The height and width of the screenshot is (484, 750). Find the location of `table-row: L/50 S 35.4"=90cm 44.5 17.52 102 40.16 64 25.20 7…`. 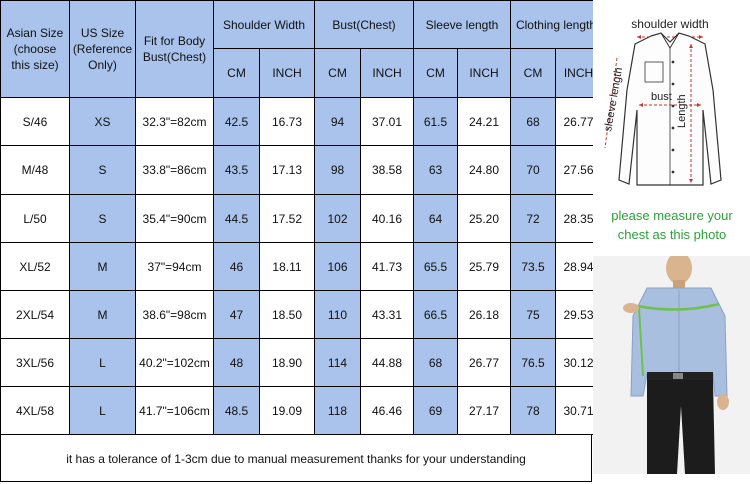

table-row: L/50 S 35.4"=90cm 44.5 17.52 102 40.16 64 25.20 7… is located at coordinates (301, 218).